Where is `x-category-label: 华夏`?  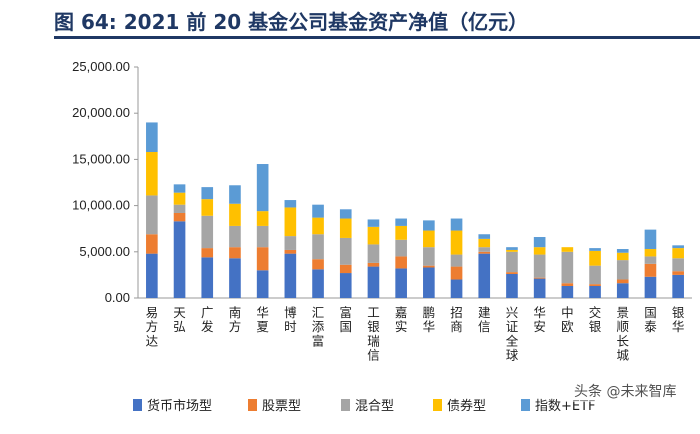
x-category-label: 华夏 is located at coordinates (262, 319).